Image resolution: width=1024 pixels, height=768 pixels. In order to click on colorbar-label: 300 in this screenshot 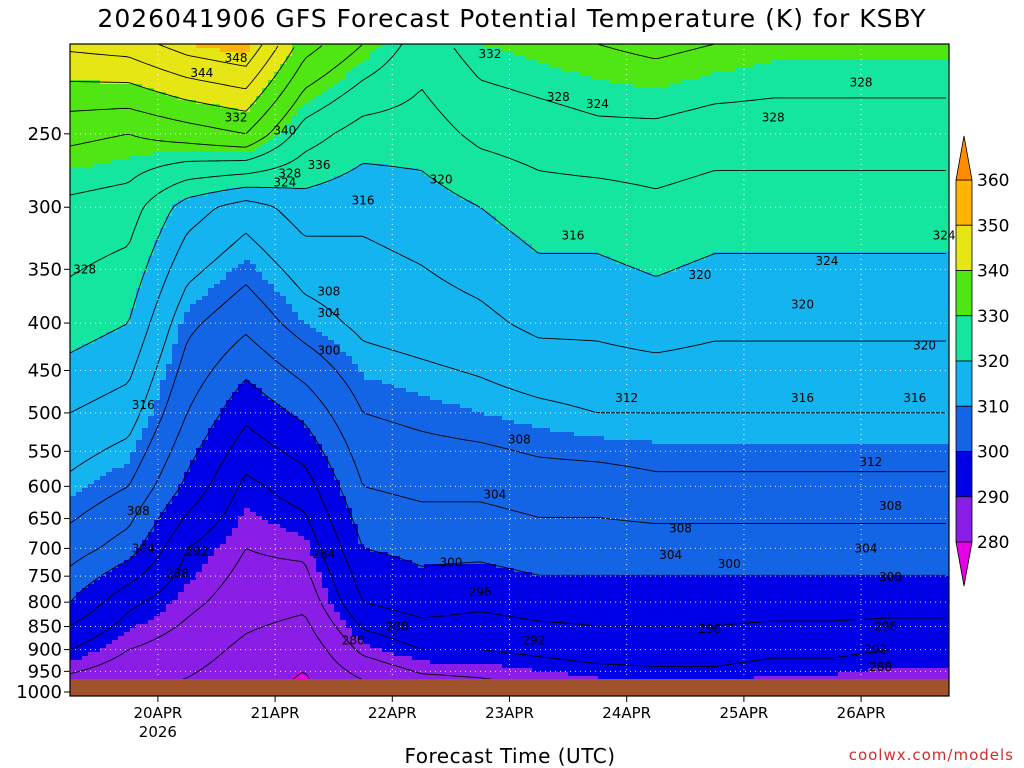, I will do `click(993, 453)`.